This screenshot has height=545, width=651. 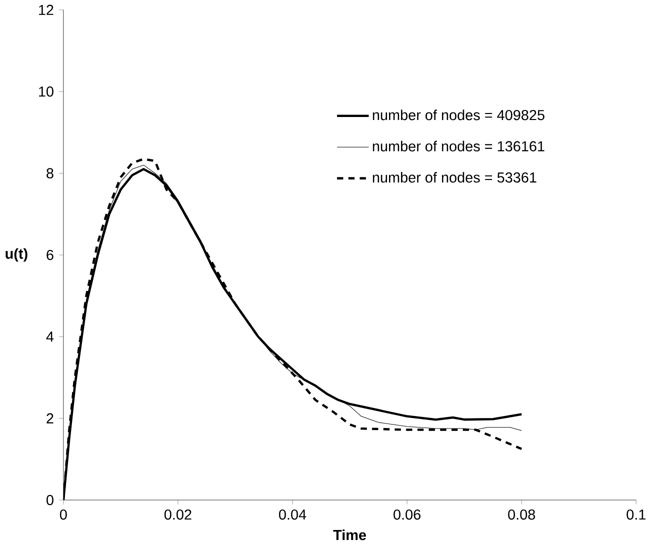 What do you see at coordinates (17, 255) in the screenshot?
I see `y-axis-title: u(t)` at bounding box center [17, 255].